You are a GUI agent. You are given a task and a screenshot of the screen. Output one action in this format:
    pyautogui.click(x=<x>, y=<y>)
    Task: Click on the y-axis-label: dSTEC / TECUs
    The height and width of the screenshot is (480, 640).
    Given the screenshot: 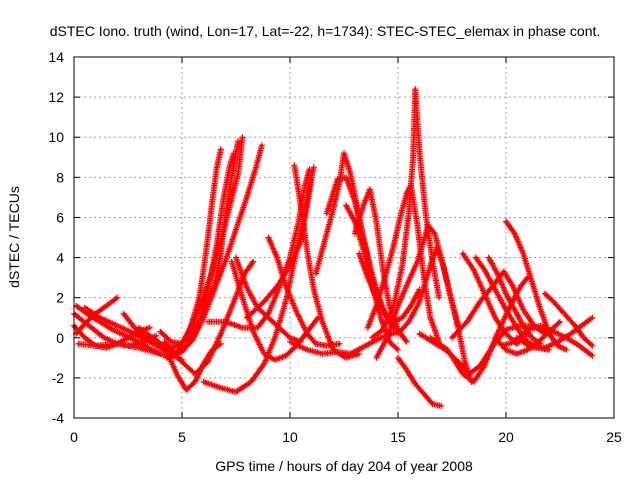 What is the action you would take?
    pyautogui.click(x=14, y=237)
    